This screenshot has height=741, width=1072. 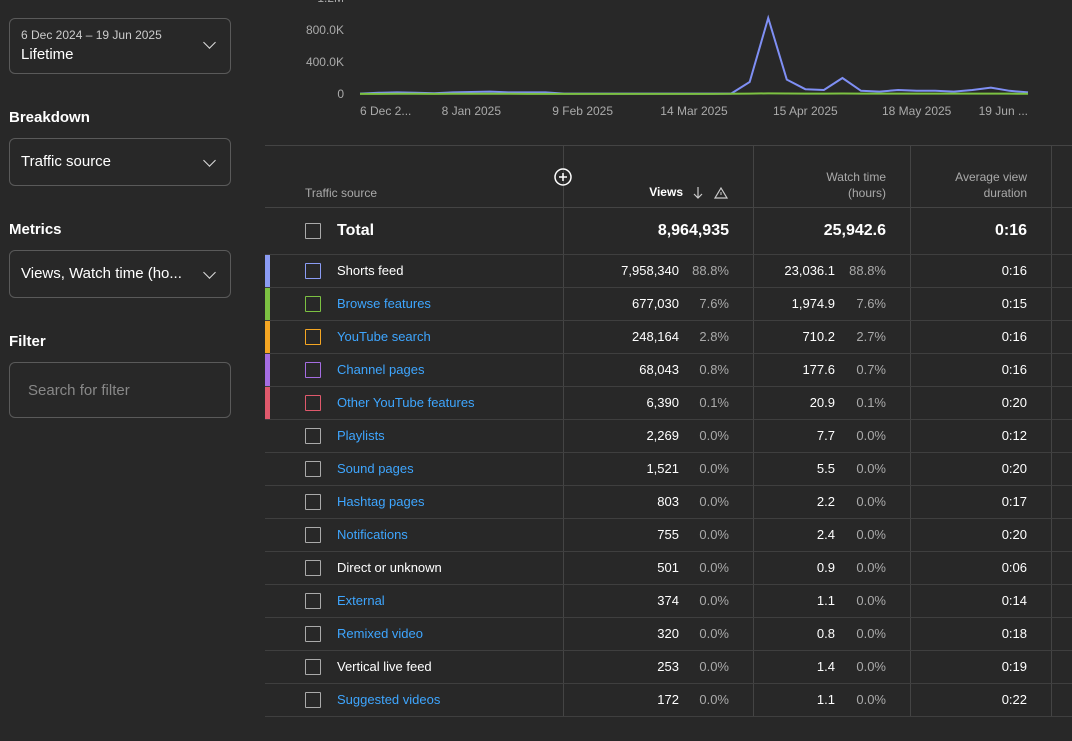 What do you see at coordinates (668, 501) in the screenshot?
I see `views: 803` at bounding box center [668, 501].